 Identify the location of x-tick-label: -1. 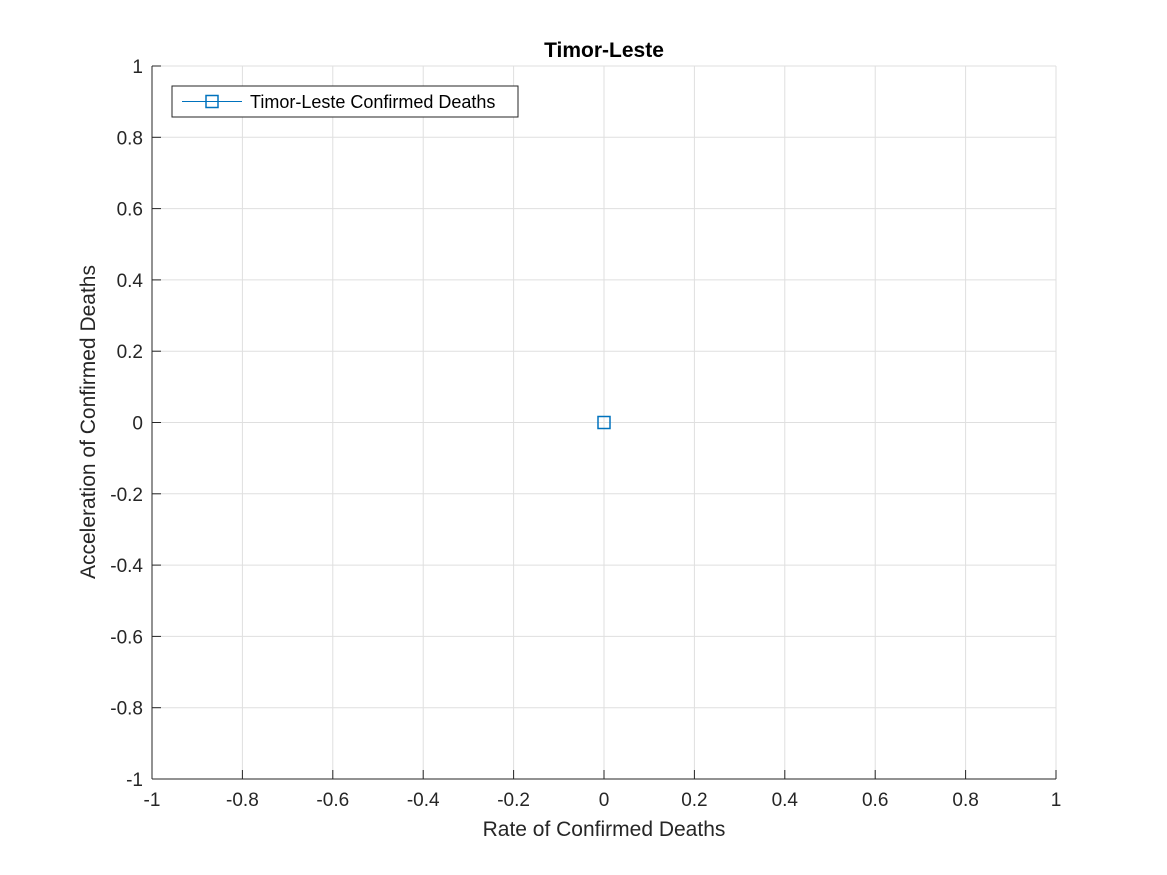
(152, 800).